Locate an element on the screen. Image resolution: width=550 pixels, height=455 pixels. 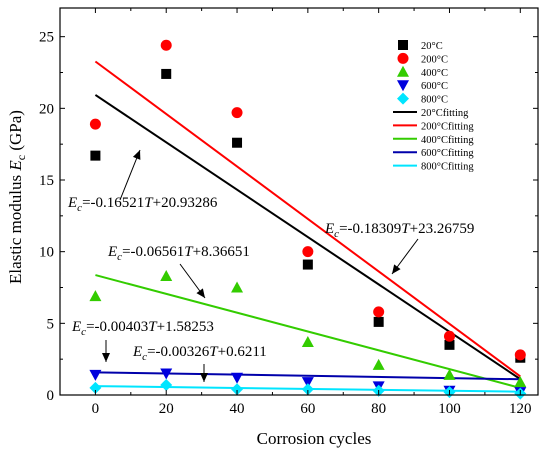
equation-1: Ec=-0.18309T+23.26759 is located at coordinates (399, 230).